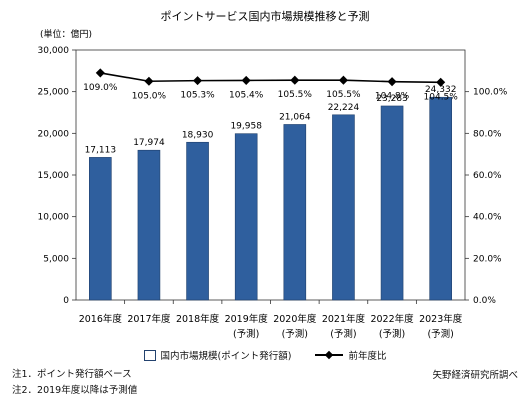 This screenshot has width=530, height=400. I want to click on legend-line-swatch, so click(329, 355).